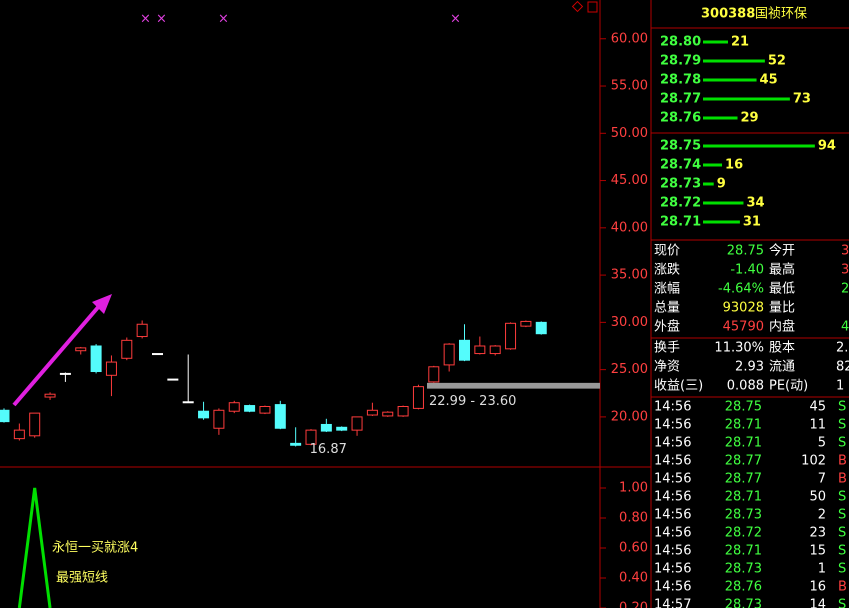 This screenshot has width=849, height=608. What do you see at coordinates (743, 308) in the screenshot?
I see `stat-value: 93028` at bounding box center [743, 308].